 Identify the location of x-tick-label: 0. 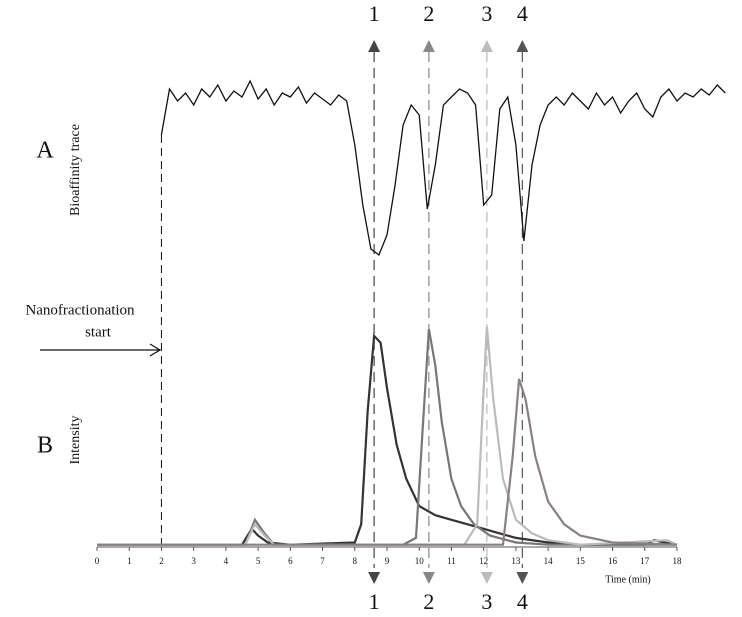
(97, 561).